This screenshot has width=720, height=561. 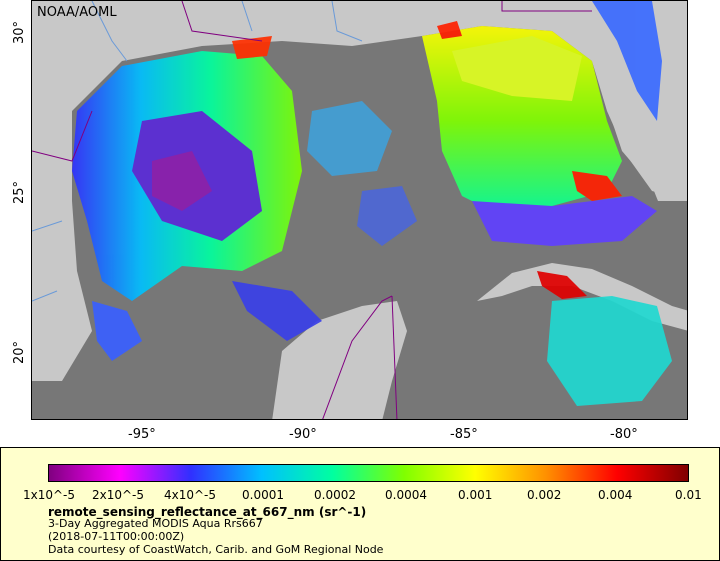 I want to click on x-tick-label: -95°, so click(x=142, y=434).